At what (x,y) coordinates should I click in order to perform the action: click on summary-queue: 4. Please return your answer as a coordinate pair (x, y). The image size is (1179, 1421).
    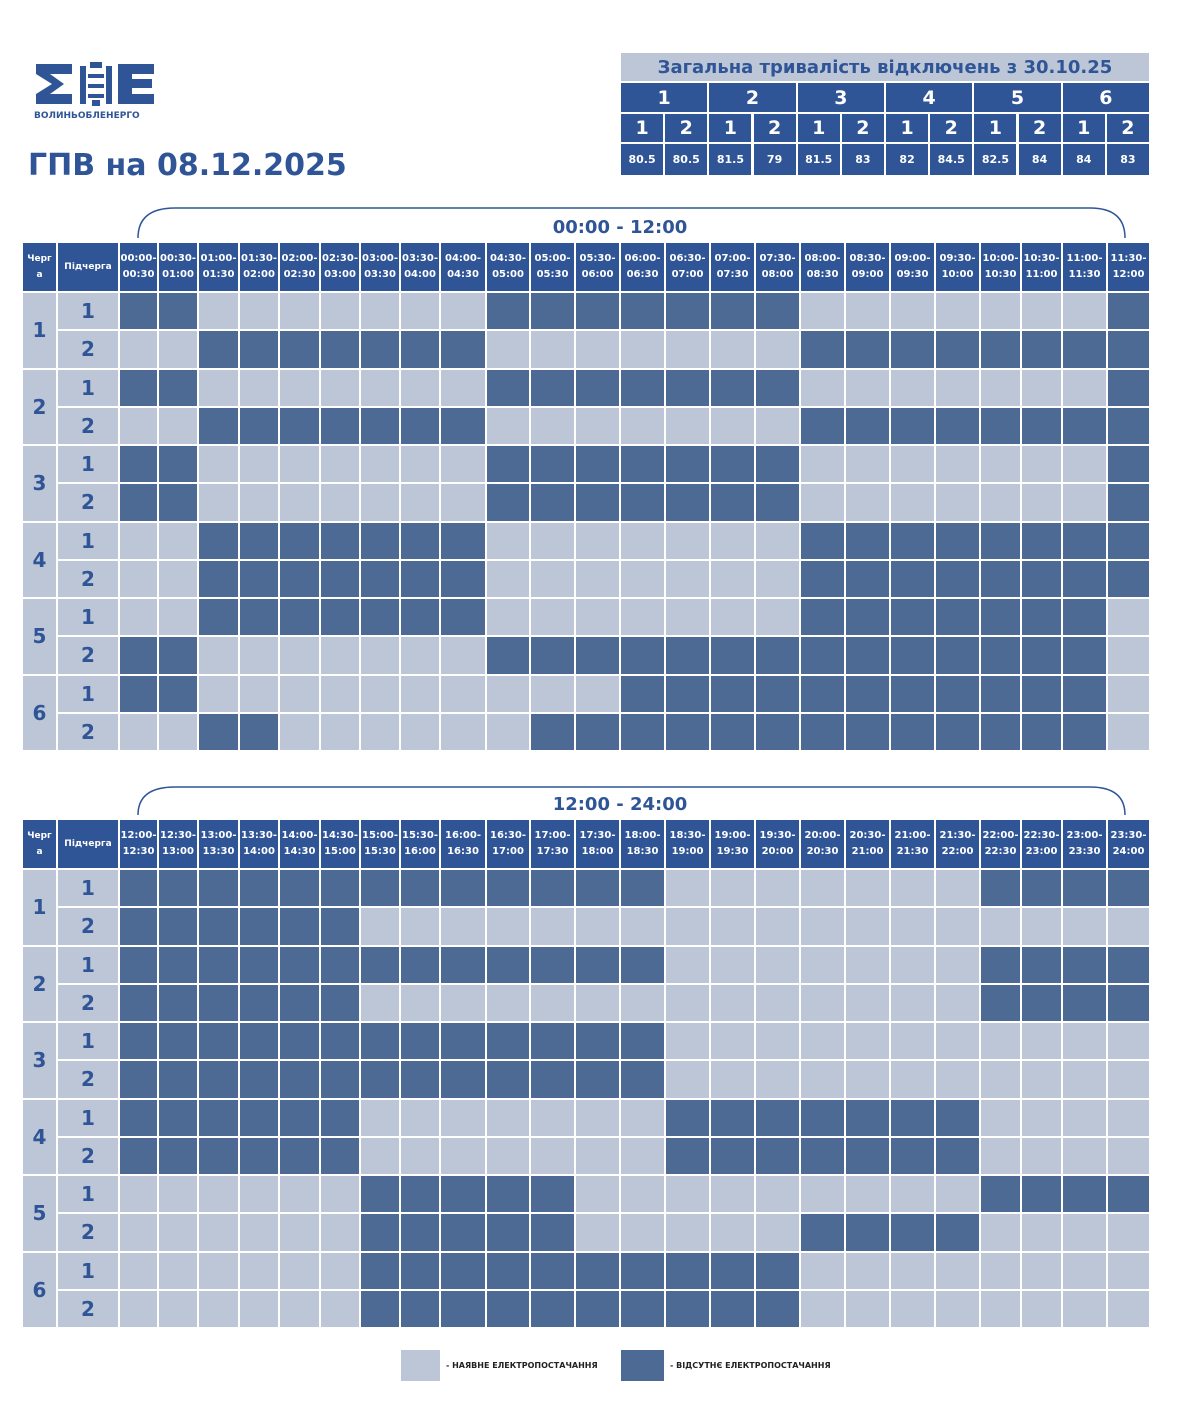
    Looking at the image, I should click on (929, 97).